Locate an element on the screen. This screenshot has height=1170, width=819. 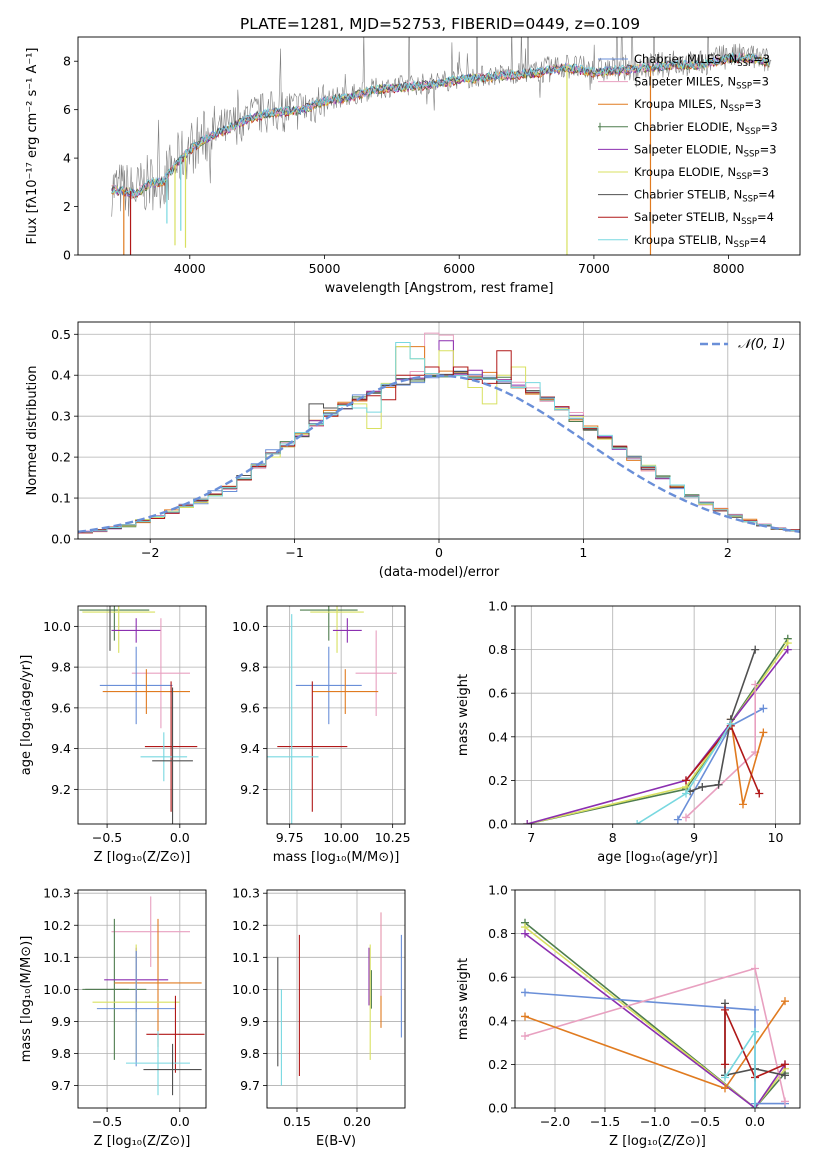
y-tick-label: 9.9 is located at coordinates (250, 1021).